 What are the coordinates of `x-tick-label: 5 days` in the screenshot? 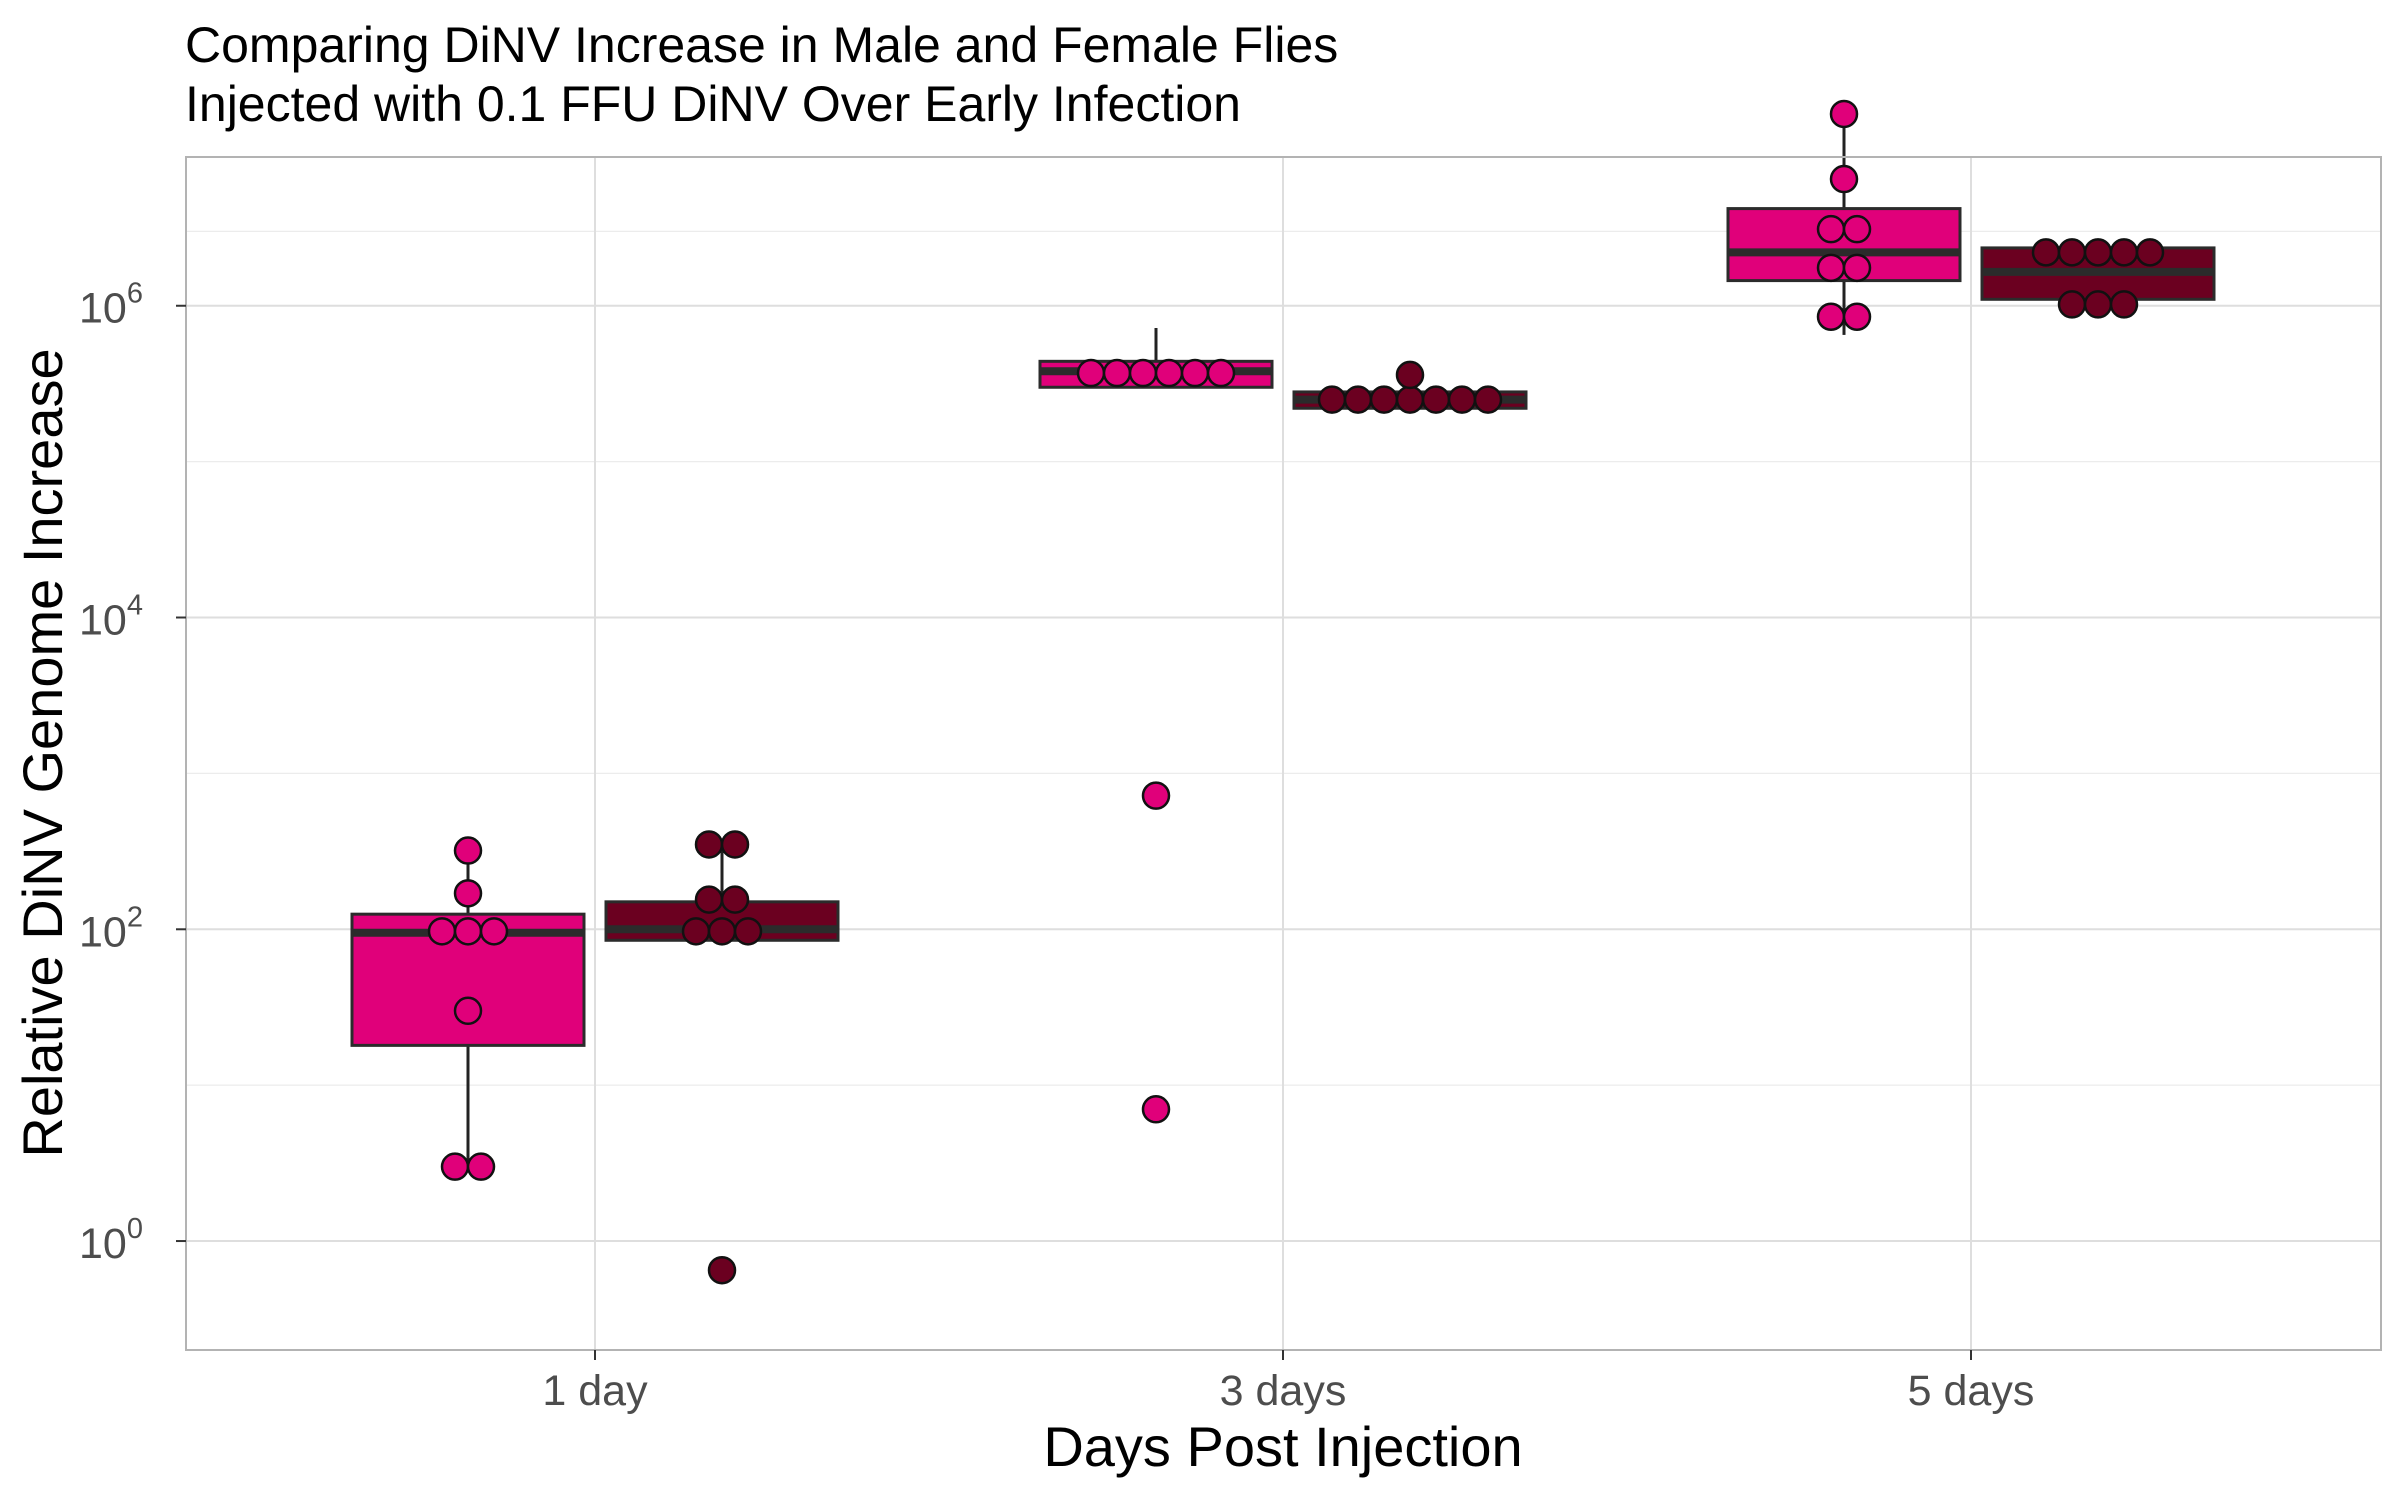 It's located at (1971, 1391).